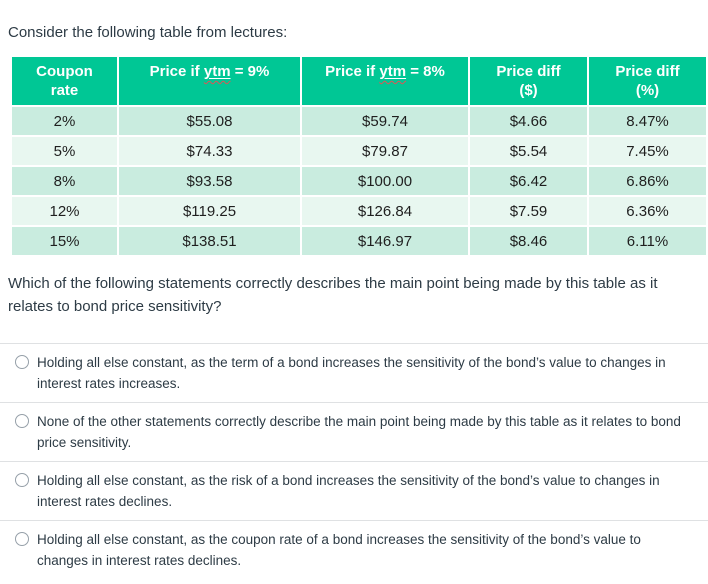  I want to click on table-cell: $138.51, so click(209, 241).